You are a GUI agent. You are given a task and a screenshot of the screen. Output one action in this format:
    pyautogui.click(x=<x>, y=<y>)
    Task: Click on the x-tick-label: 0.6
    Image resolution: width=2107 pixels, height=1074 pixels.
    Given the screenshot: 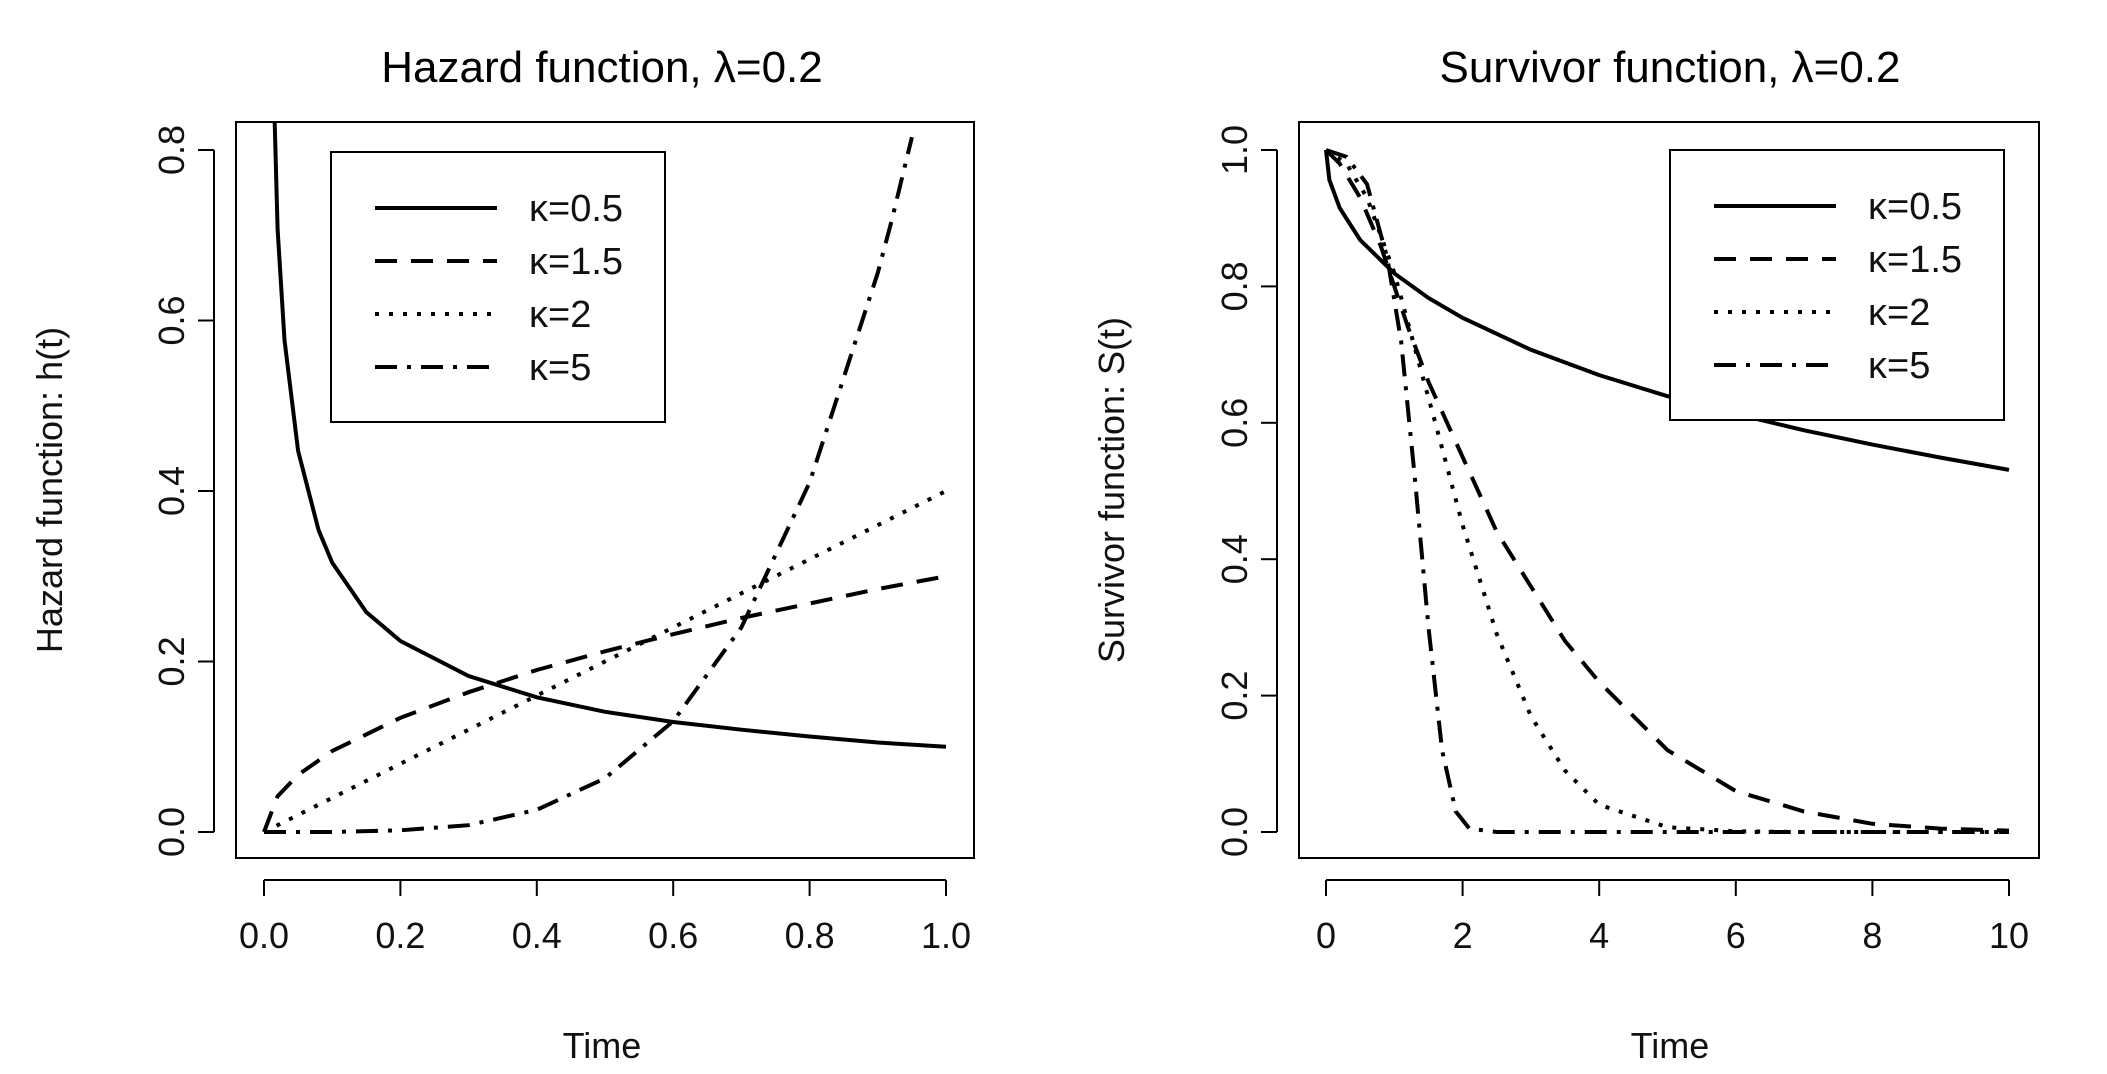 What is the action you would take?
    pyautogui.click(x=673, y=935)
    